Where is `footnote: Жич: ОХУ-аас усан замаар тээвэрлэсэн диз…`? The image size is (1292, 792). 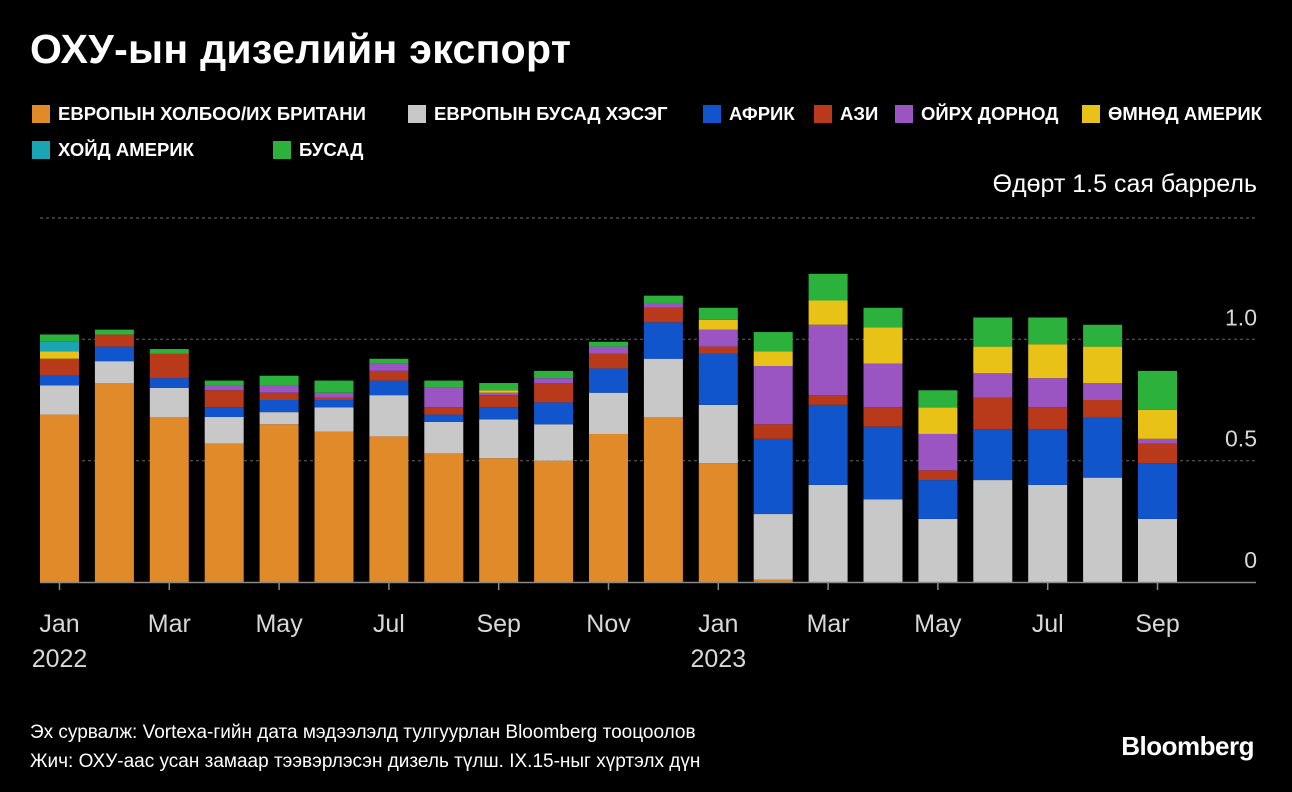 footnote: Жич: ОХУ-аас усан замаар тээвэрлэсэн диз… is located at coordinates (365, 761).